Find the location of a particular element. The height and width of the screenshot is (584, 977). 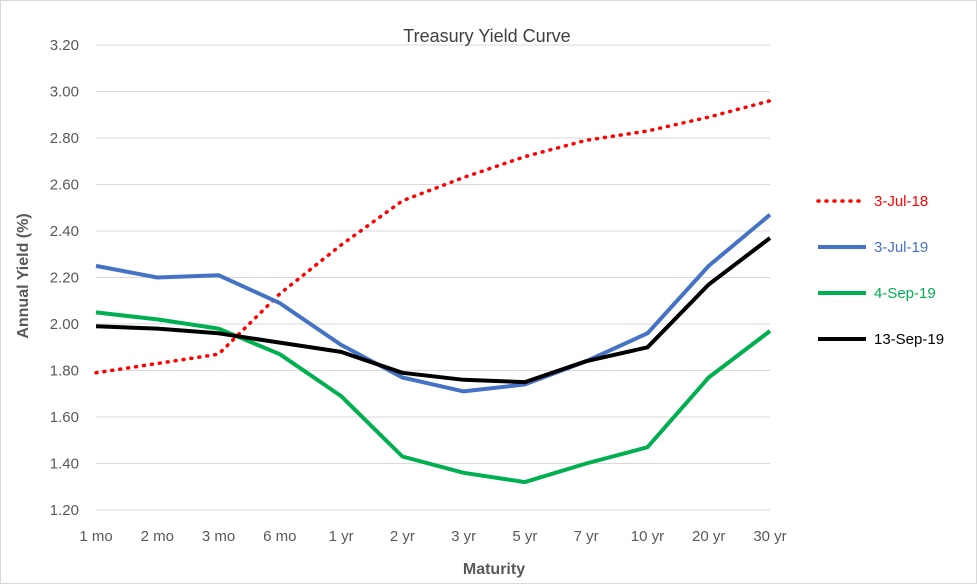

y-tick-label: 2.80 is located at coordinates (64, 138).